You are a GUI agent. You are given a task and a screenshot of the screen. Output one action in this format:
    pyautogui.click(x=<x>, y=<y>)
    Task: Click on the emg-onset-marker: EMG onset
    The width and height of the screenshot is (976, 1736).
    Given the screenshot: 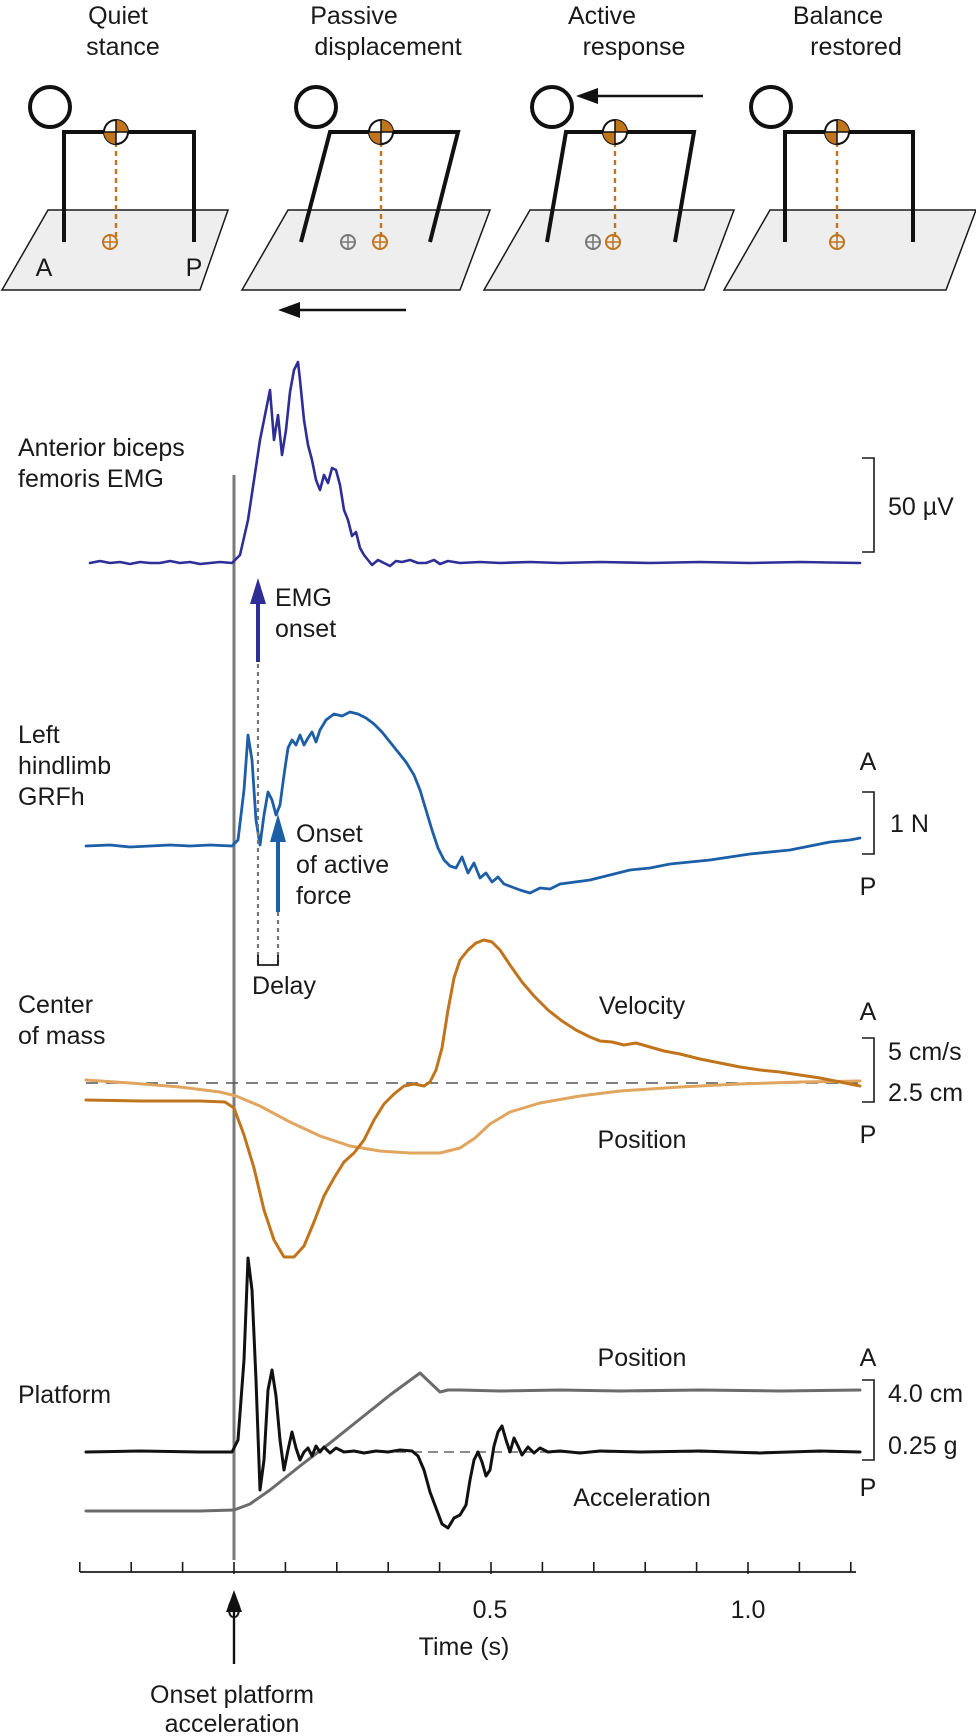 What is the action you would take?
    pyautogui.click(x=293, y=620)
    